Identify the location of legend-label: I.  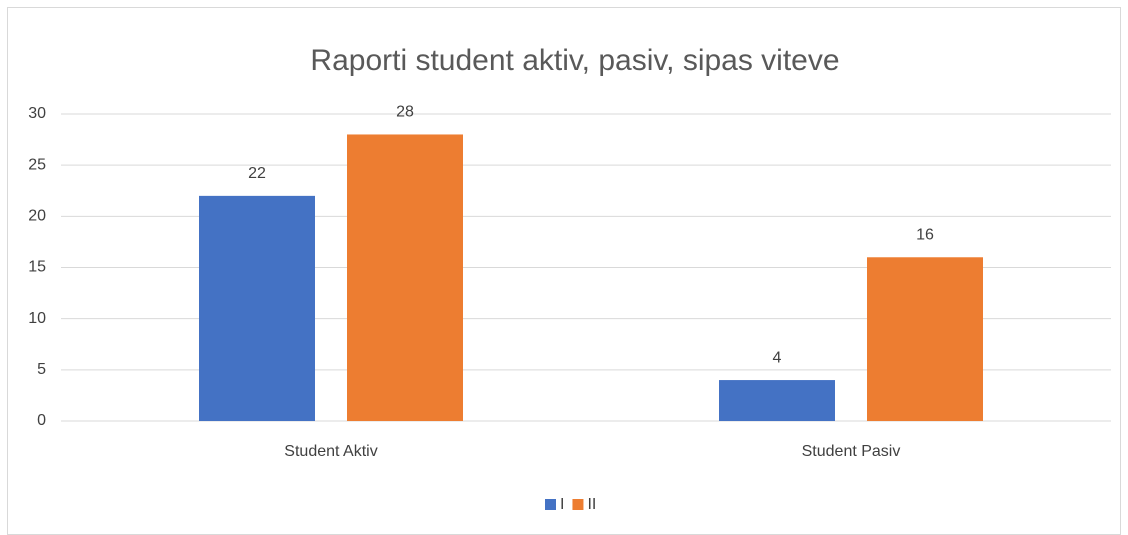
(562, 504).